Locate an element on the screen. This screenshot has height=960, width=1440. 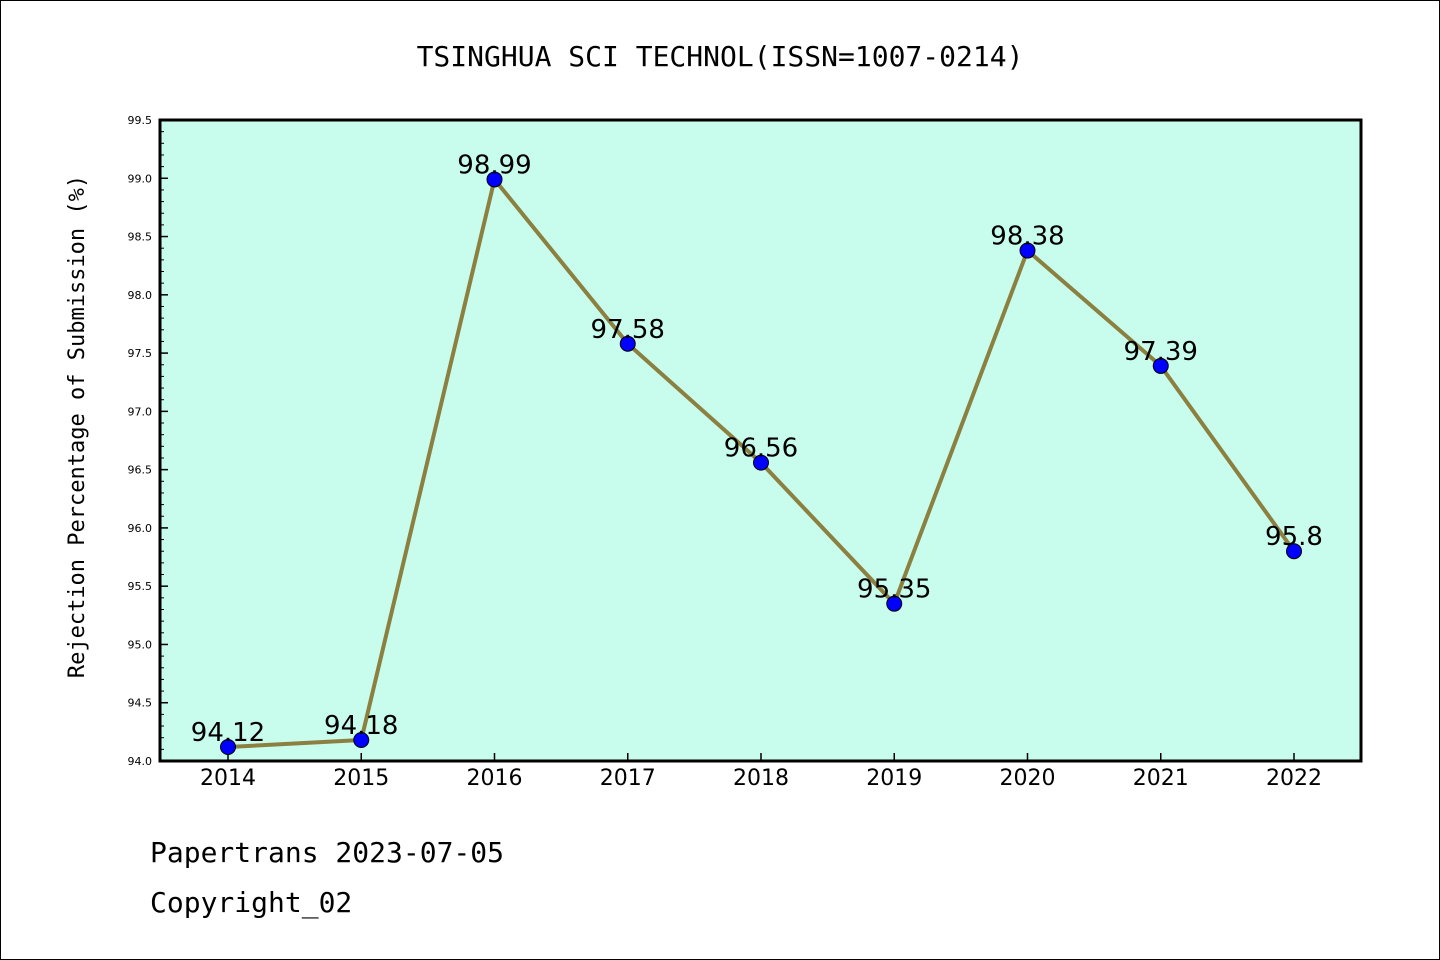
data-point-label: 97.58 is located at coordinates (628, 330).